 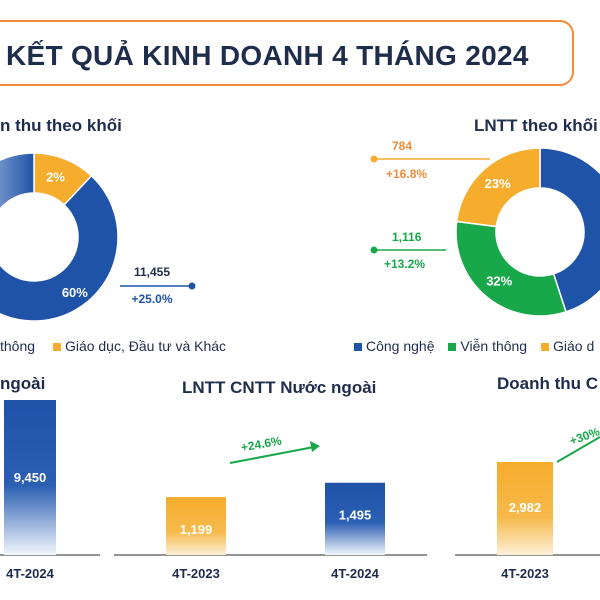 I want to click on callout-change: +16.8%, so click(x=406, y=174).